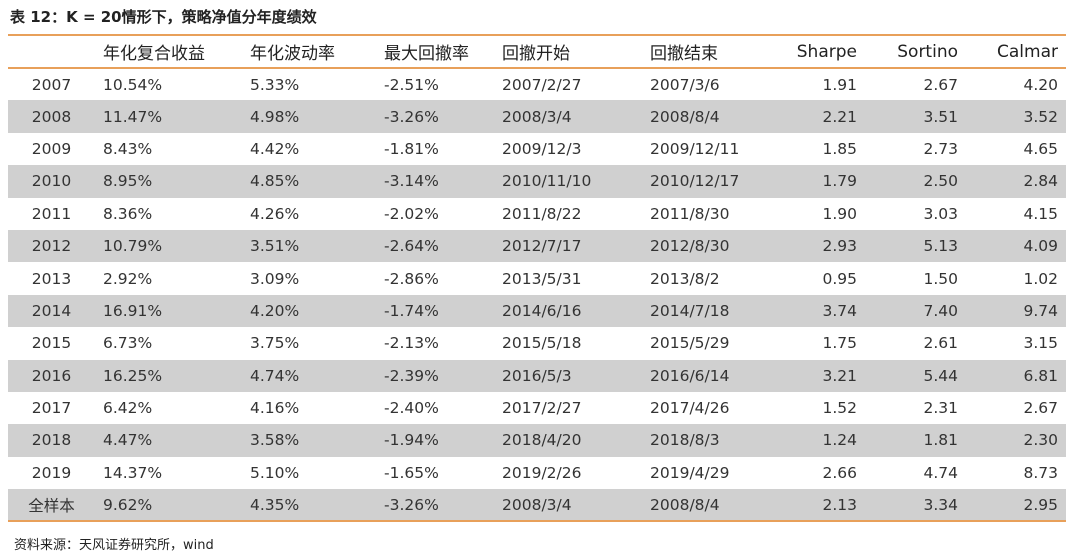 The image size is (1076, 559). Describe the element at coordinates (275, 504) in the screenshot. I see `table-cell: 4.35%` at that location.